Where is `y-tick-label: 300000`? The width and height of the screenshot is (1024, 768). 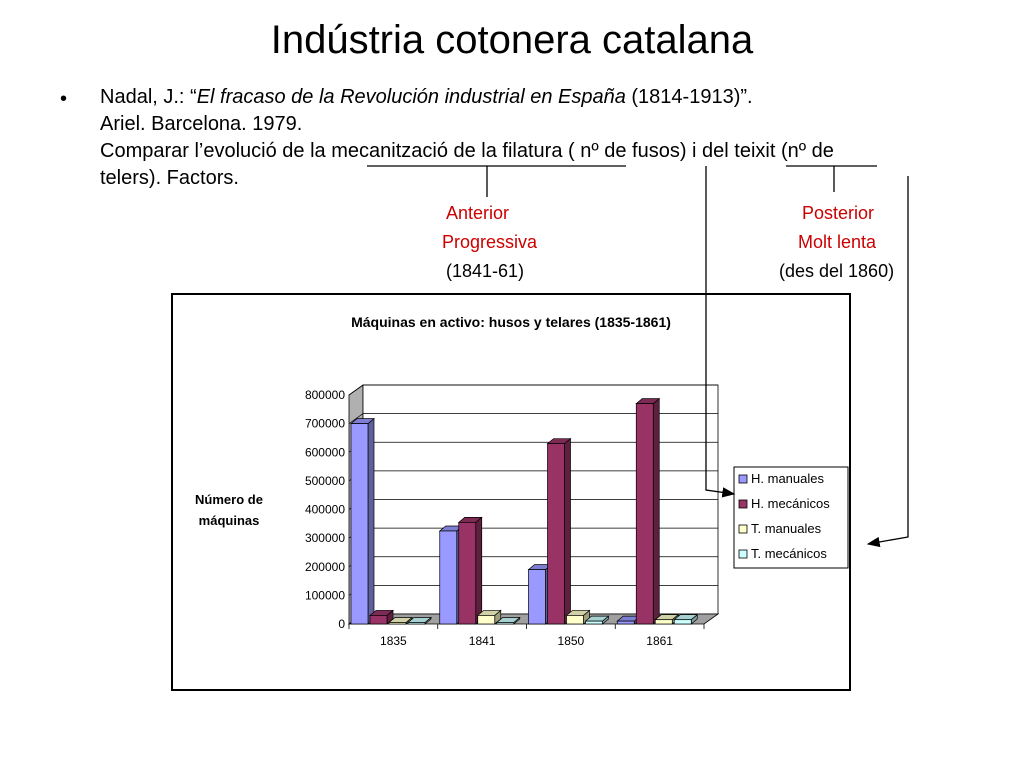
y-tick-label: 300000 is located at coordinates (325, 538).